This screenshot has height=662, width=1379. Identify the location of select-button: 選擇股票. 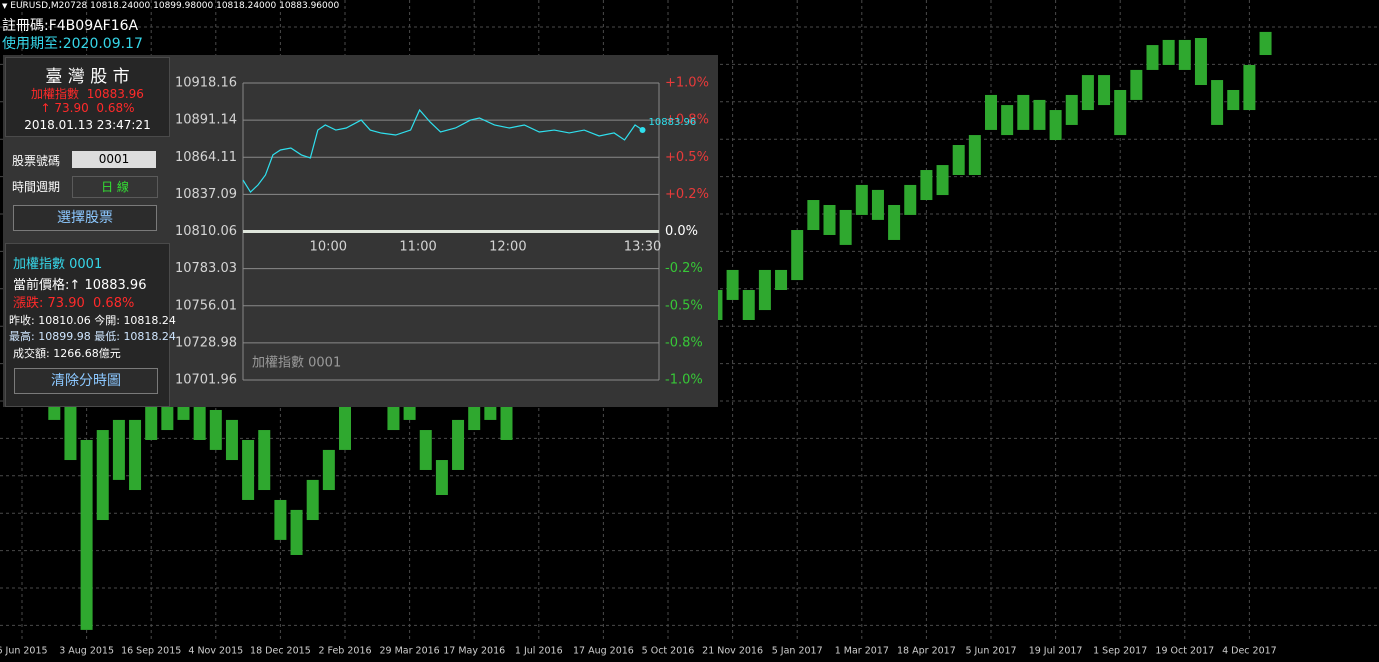
(85, 218).